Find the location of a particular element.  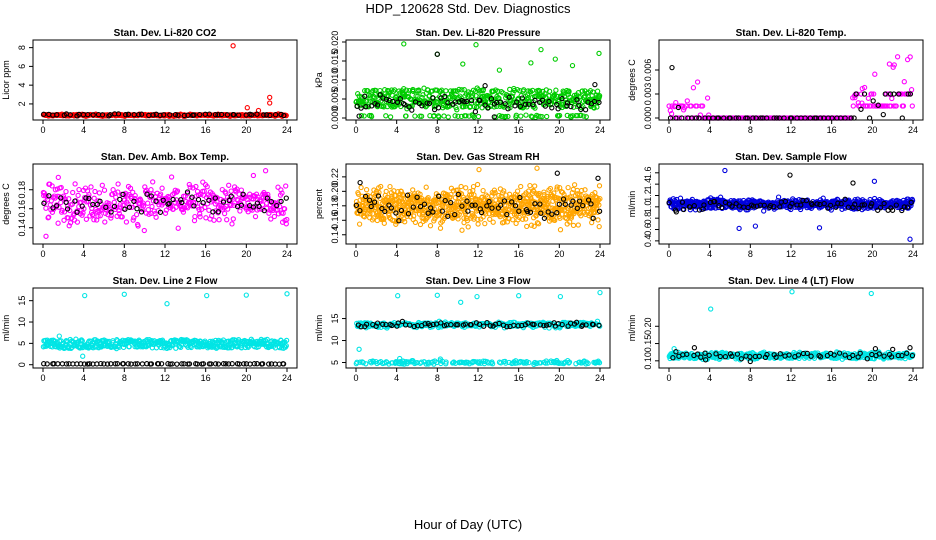

y-tick-label: 0.14 is located at coordinates (335, 235).